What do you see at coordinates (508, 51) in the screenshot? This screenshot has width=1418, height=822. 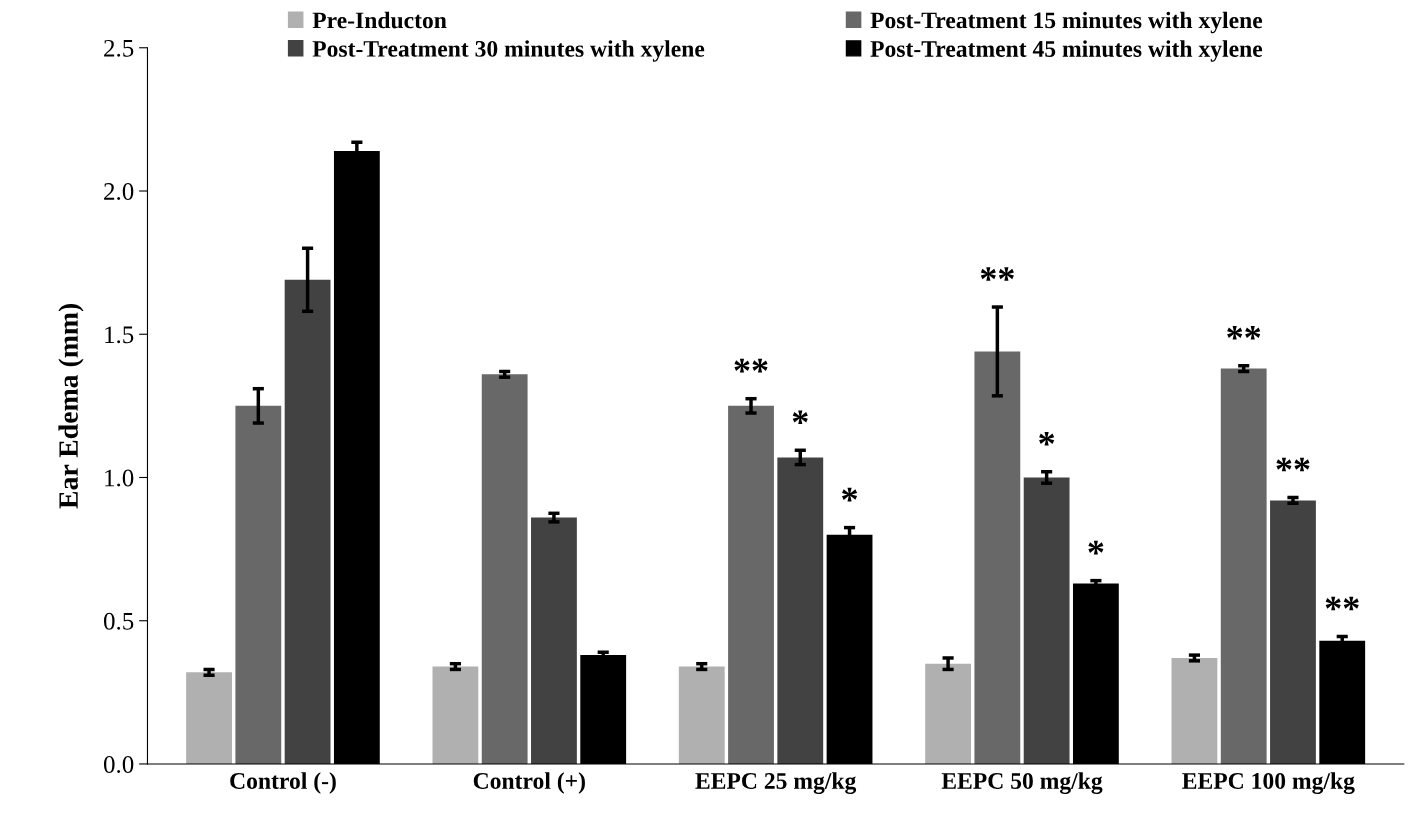 I see `legend-label: Post-Treatment 30 minutes with xylene` at bounding box center [508, 51].